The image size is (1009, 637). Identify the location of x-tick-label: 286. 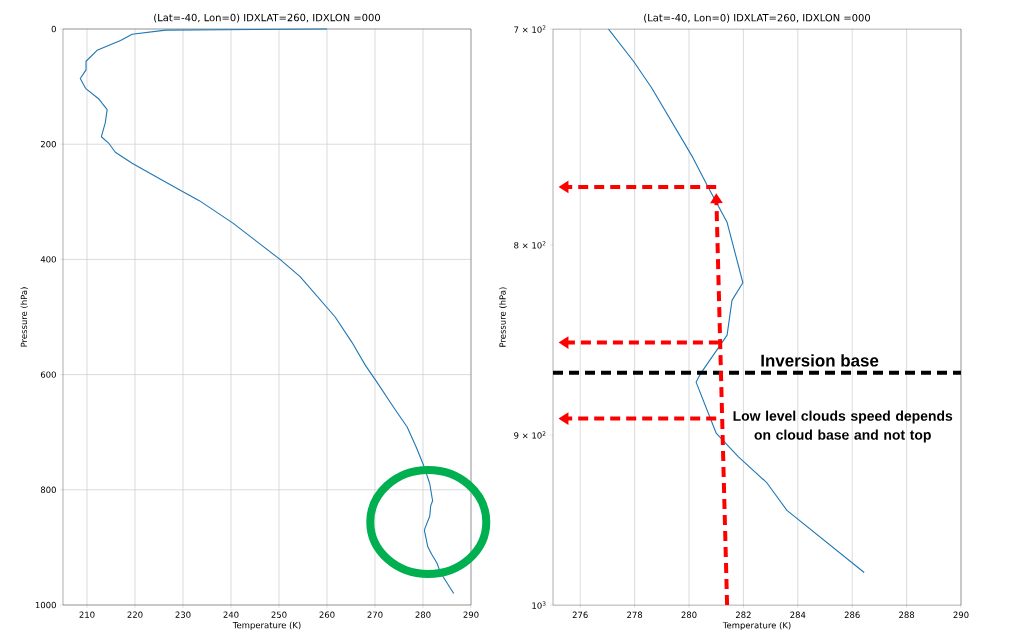
(852, 615).